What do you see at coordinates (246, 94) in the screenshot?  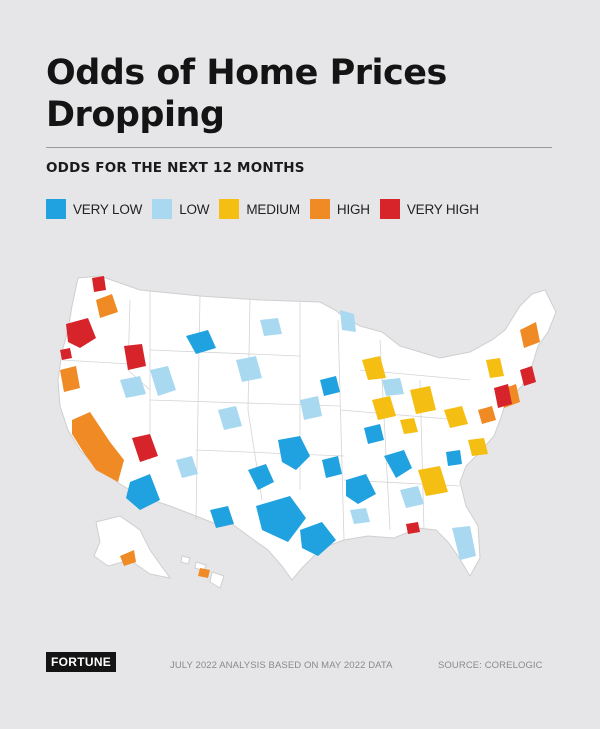 I see `page-title: Odds of Home Prices Dropping` at bounding box center [246, 94].